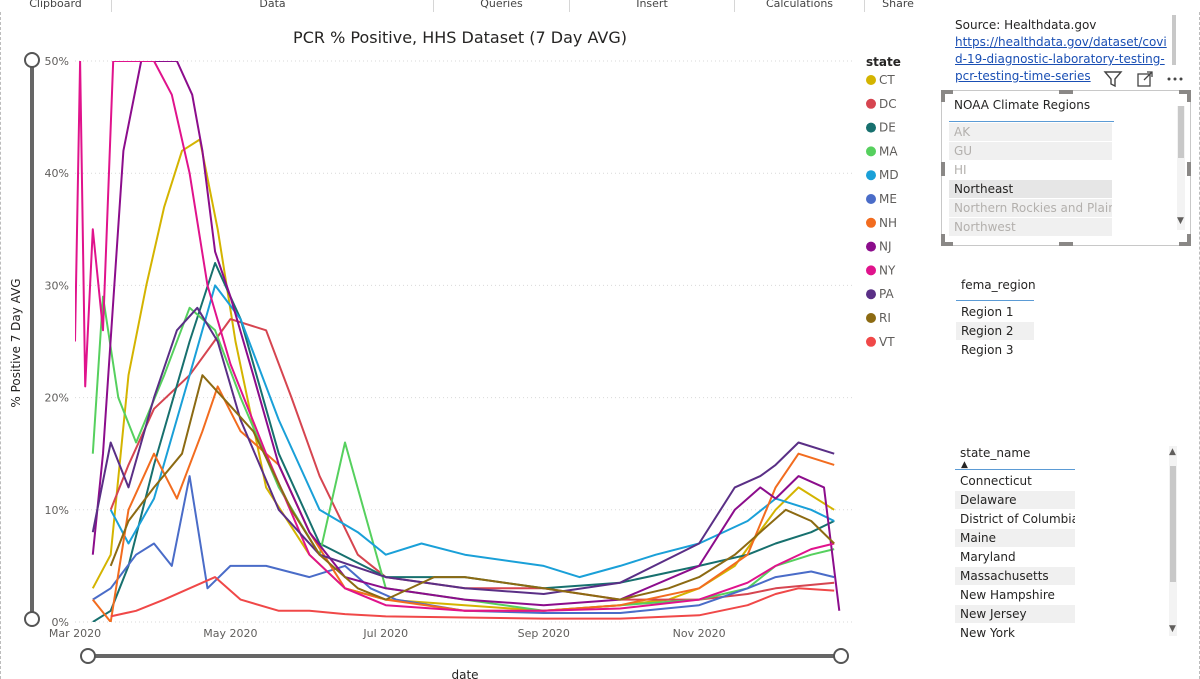  Describe the element at coordinates (887, 342) in the screenshot. I see `legend-label: VT` at that location.